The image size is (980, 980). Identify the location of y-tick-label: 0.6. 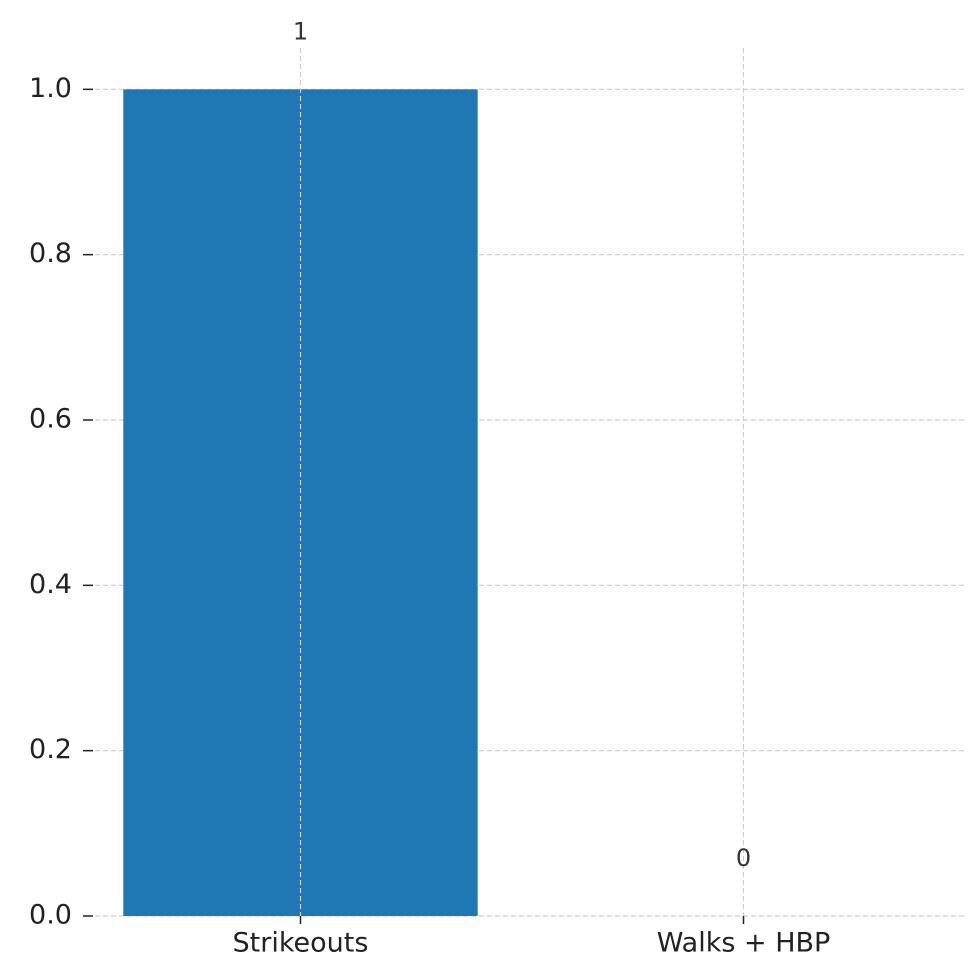
(50, 419).